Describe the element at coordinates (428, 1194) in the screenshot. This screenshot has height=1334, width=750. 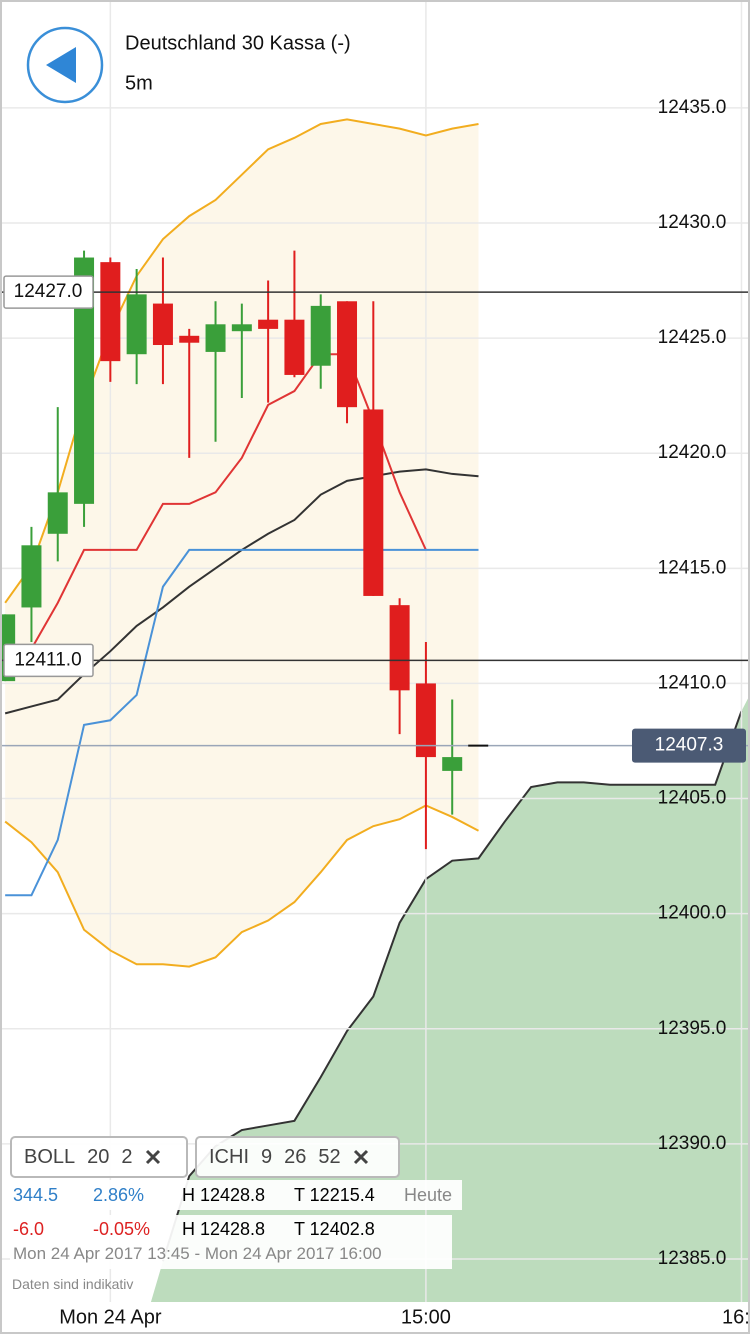
I see `period: Heute` at that location.